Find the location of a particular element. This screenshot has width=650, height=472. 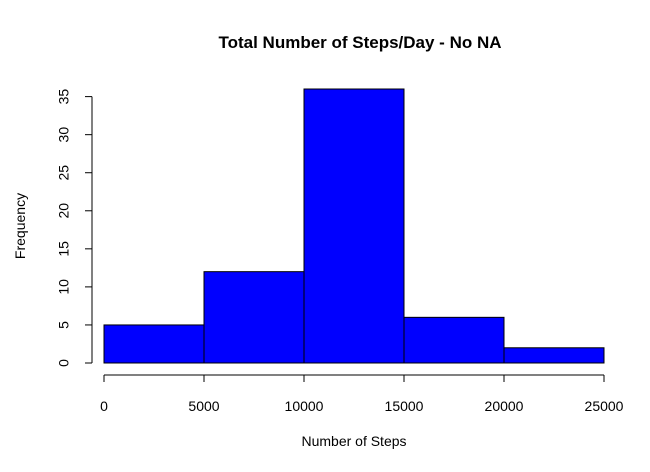

y-tick-label: 10 is located at coordinates (64, 287).